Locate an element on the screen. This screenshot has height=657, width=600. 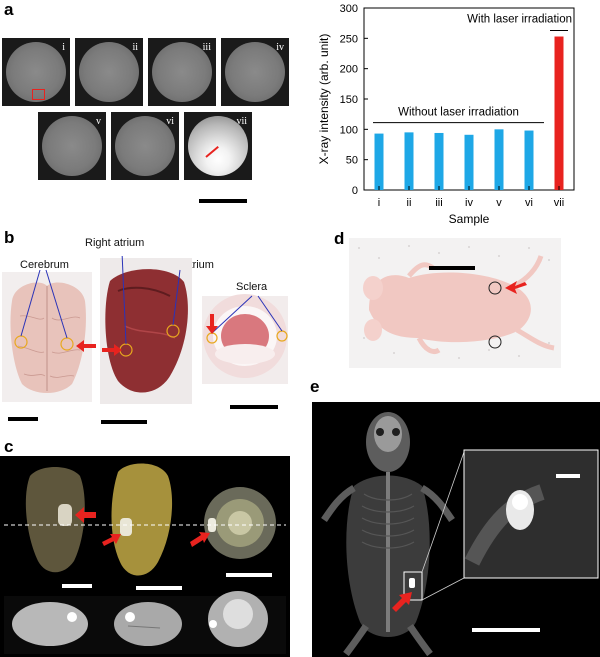
x-tick-label: iv is located at coordinates (469, 203).